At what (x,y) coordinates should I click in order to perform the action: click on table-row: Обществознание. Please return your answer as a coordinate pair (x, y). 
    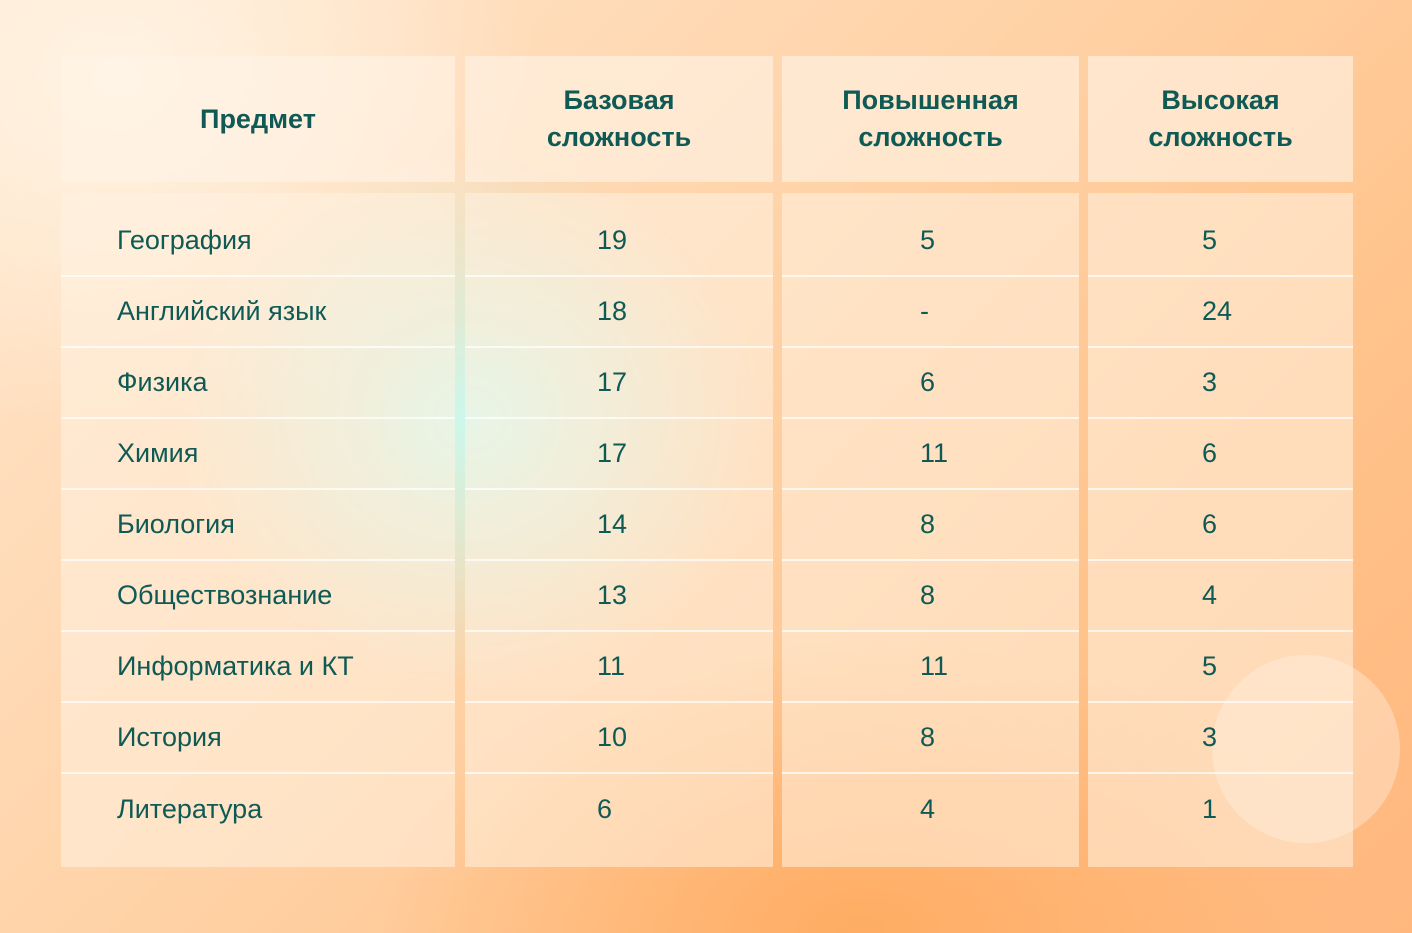
    Looking at the image, I should click on (258, 596).